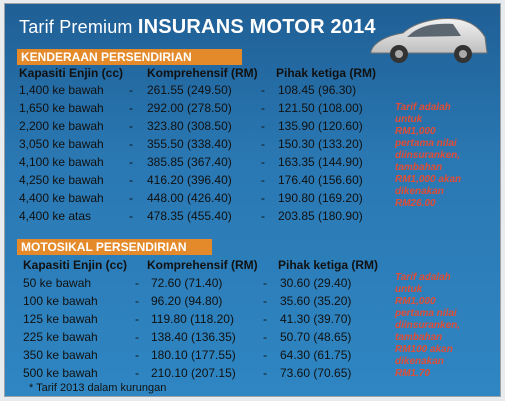  What do you see at coordinates (424, 349) in the screenshot?
I see `note-line: RM100 akan` at bounding box center [424, 349].